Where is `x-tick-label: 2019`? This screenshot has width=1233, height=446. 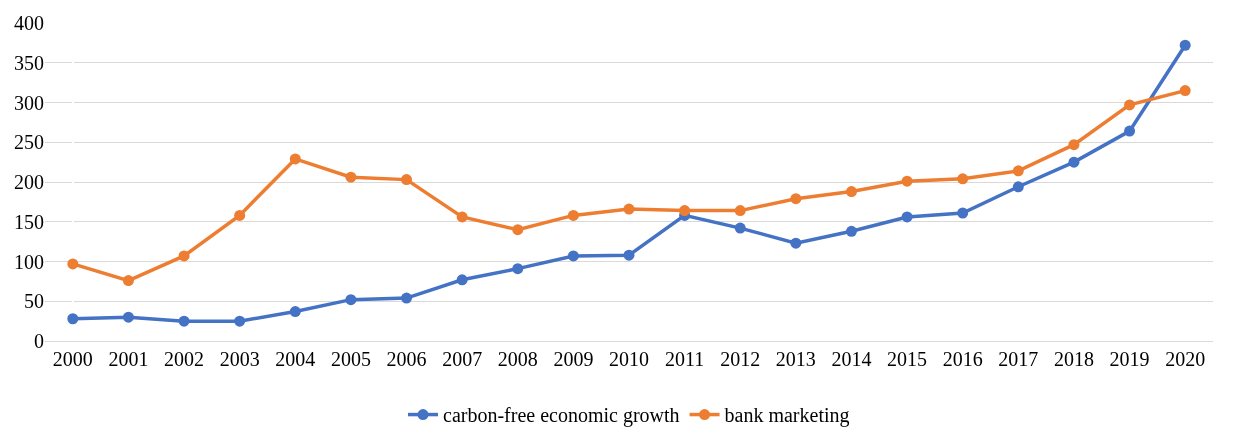
x-tick-label: 2019 is located at coordinates (1129, 359).